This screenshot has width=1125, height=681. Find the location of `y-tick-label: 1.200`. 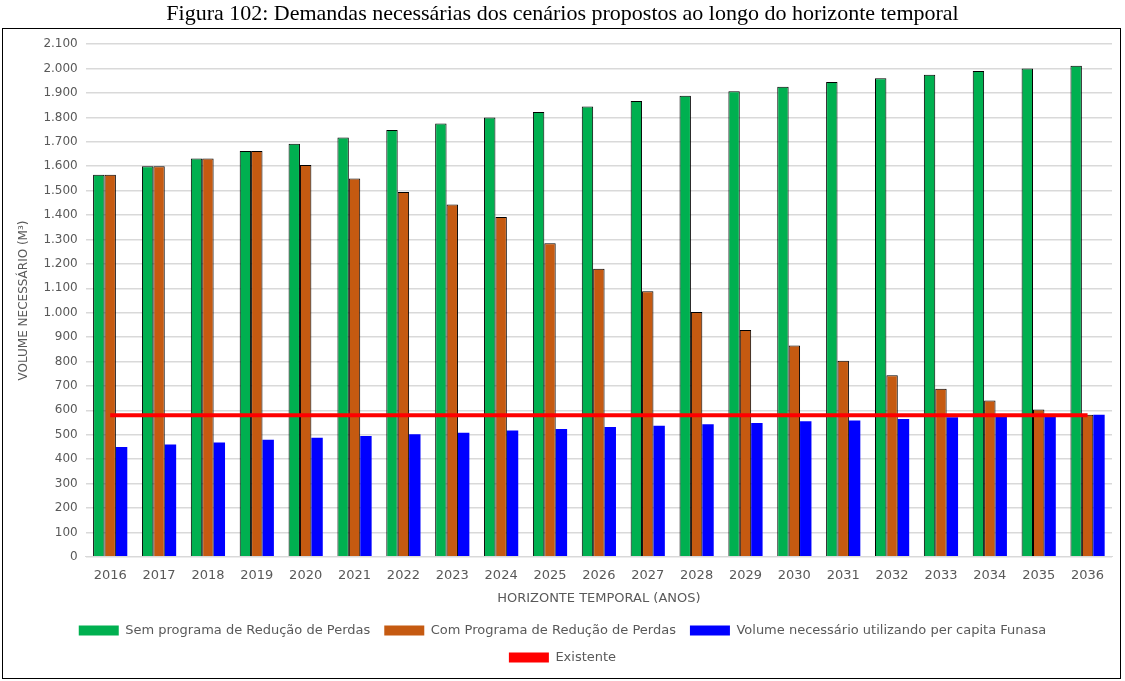

y-tick-label: 1.200 is located at coordinates (60, 263).